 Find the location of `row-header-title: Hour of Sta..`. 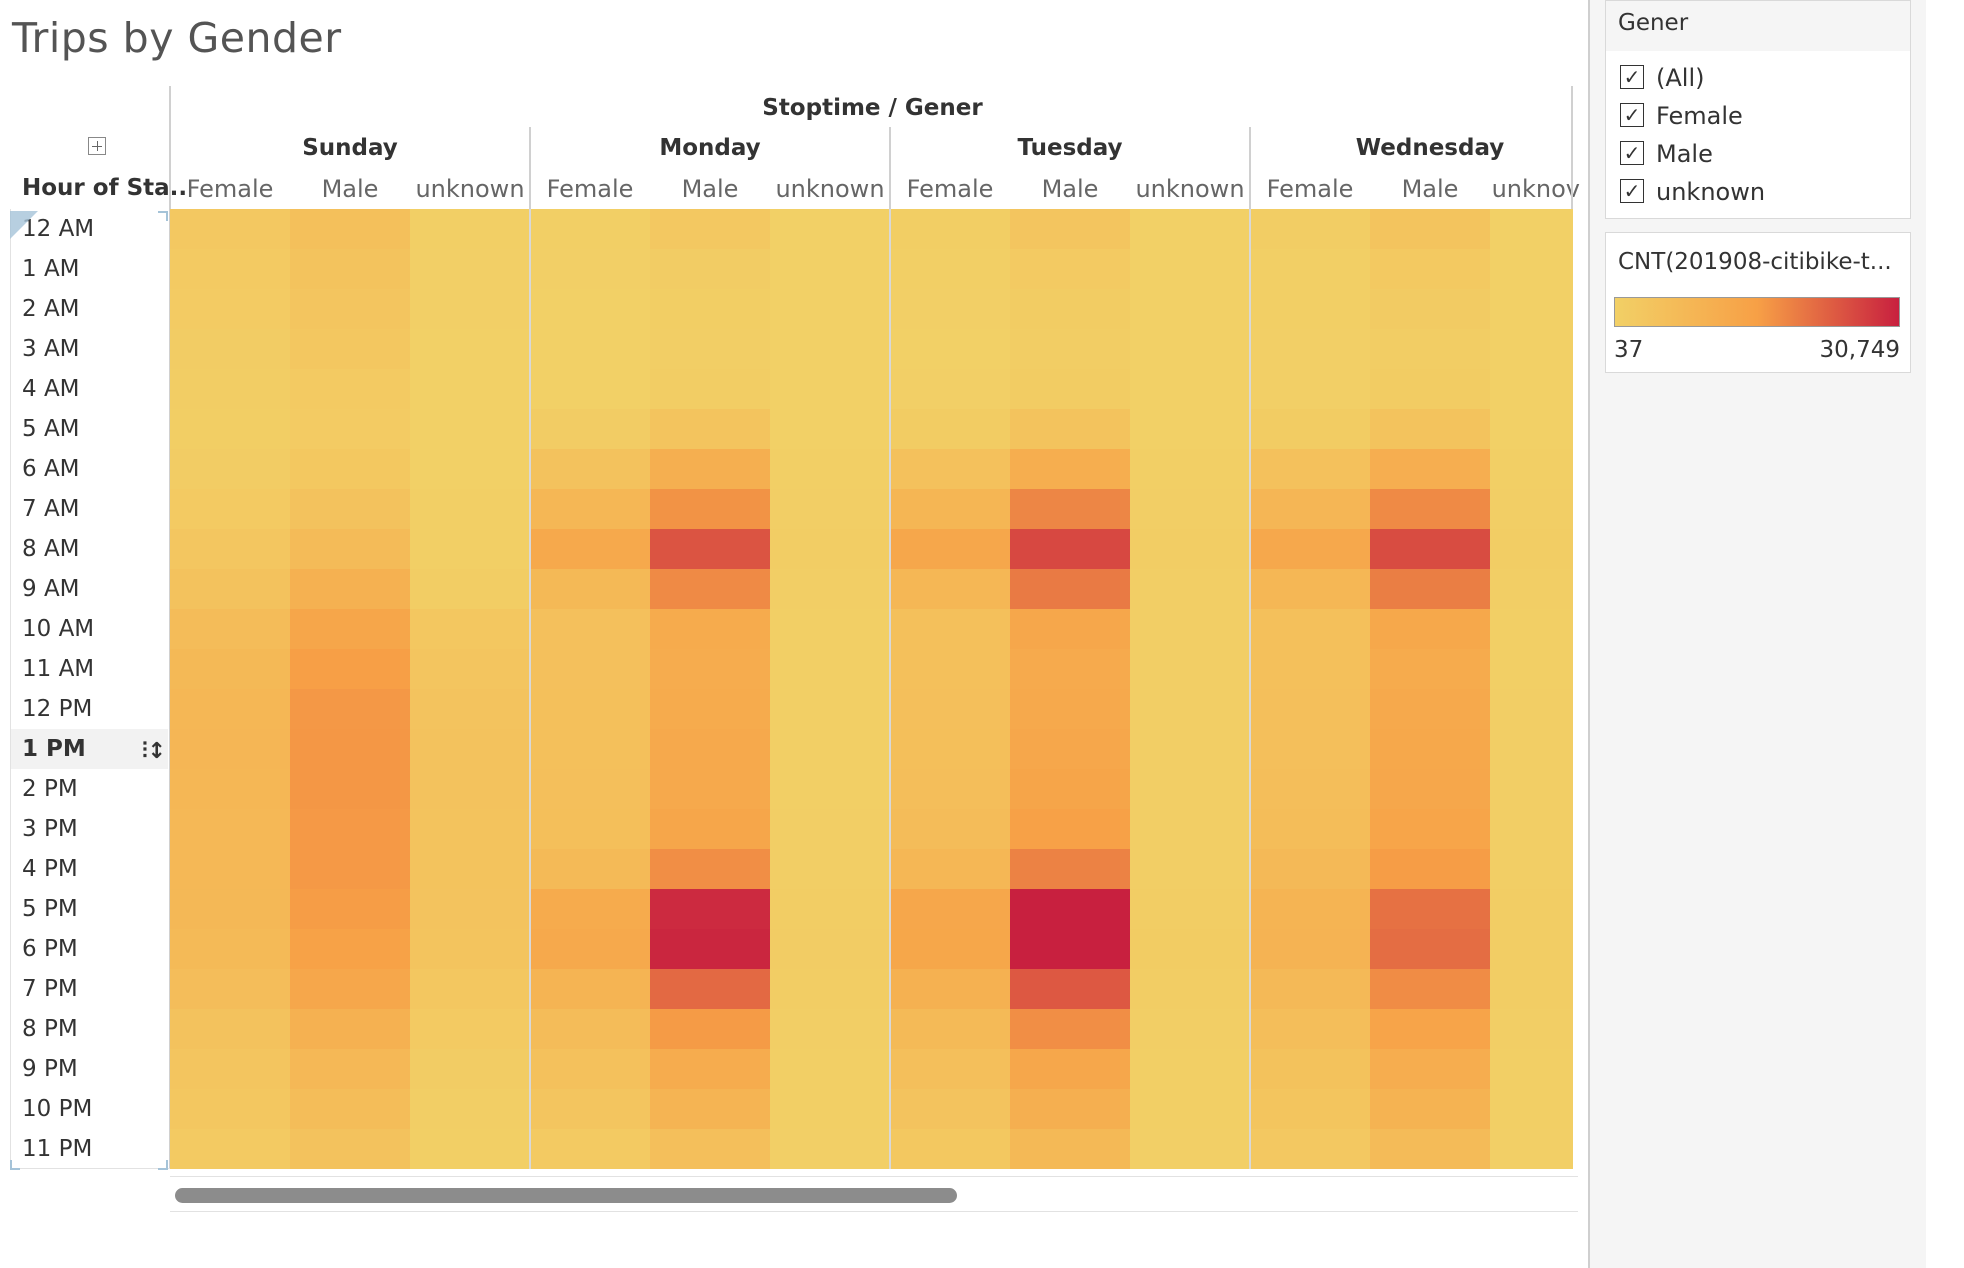

row-header-title: Hour of Sta.. is located at coordinates (105, 188).